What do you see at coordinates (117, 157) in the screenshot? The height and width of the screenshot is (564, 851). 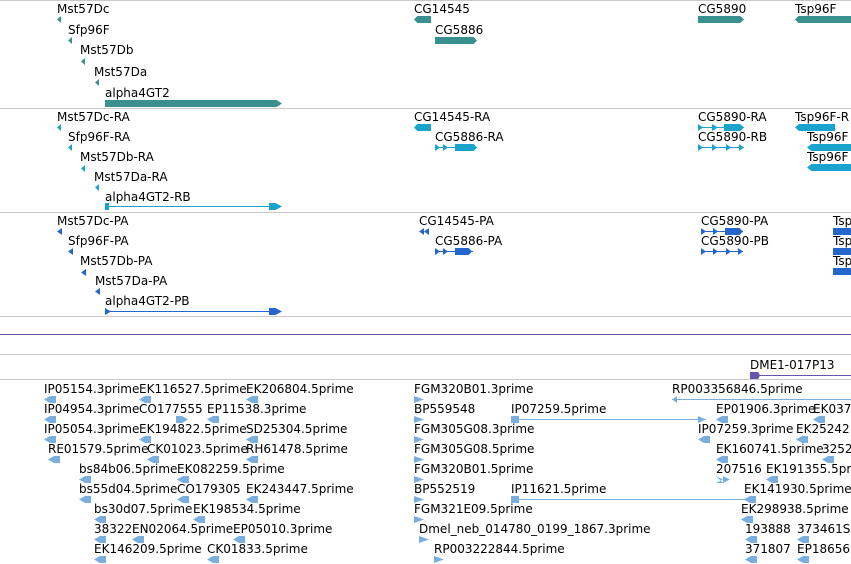 I see `transcript-label: Mst57Db-RA` at bounding box center [117, 157].